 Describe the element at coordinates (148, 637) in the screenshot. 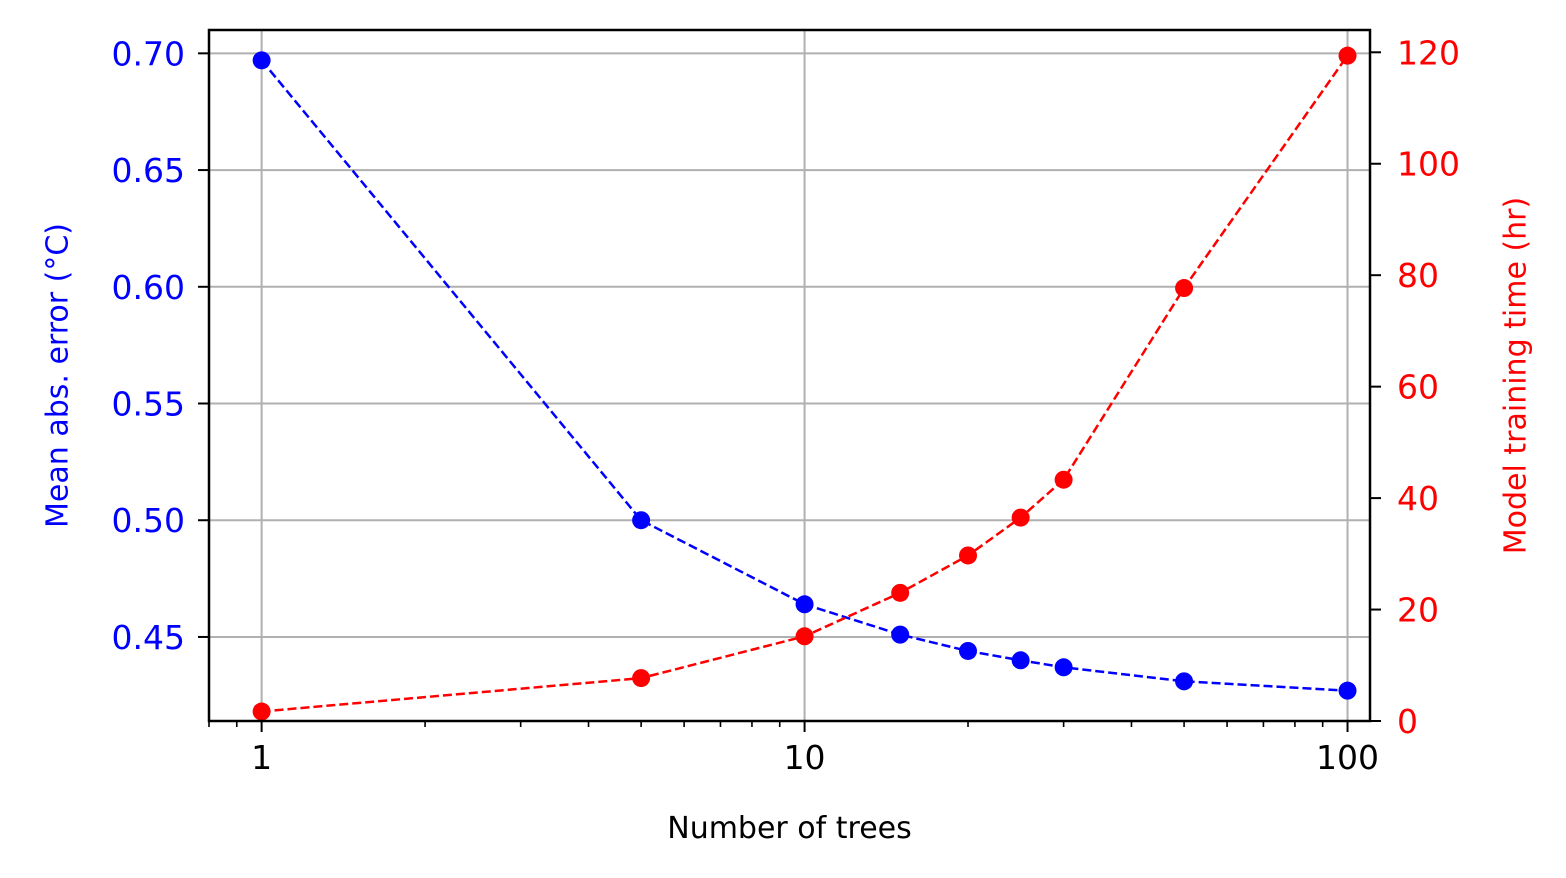

I see `y-left-tick-label: 0.45` at that location.